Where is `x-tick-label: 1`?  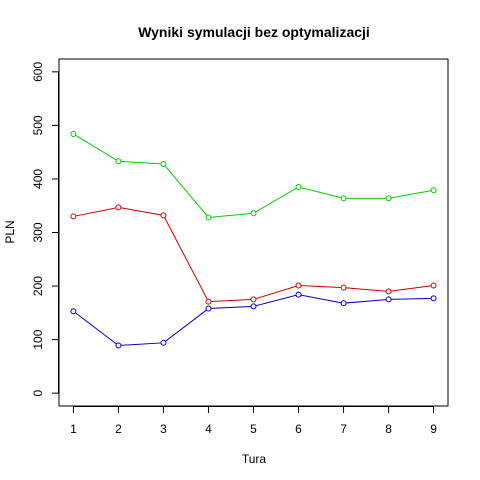
x-tick-label: 1 is located at coordinates (73, 429).